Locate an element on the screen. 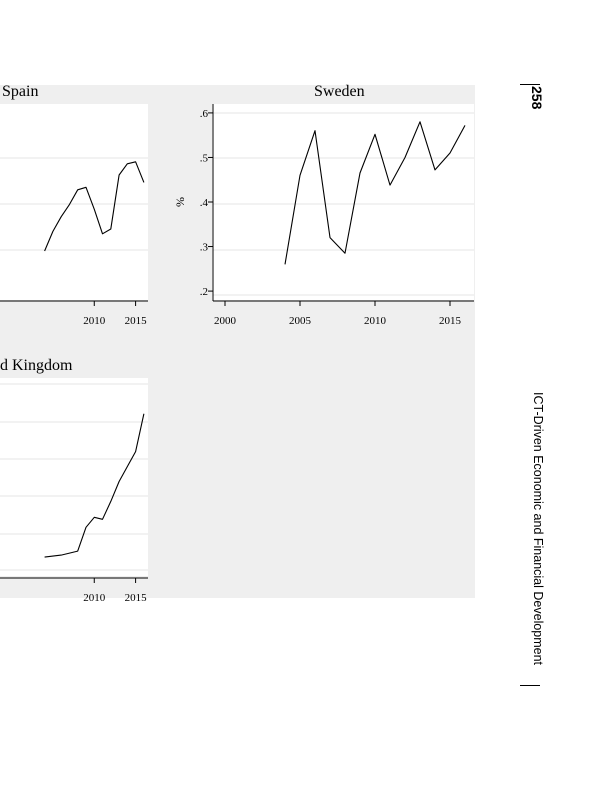  sweden-x-tick-label-2005: 2005 is located at coordinates (300, 321).